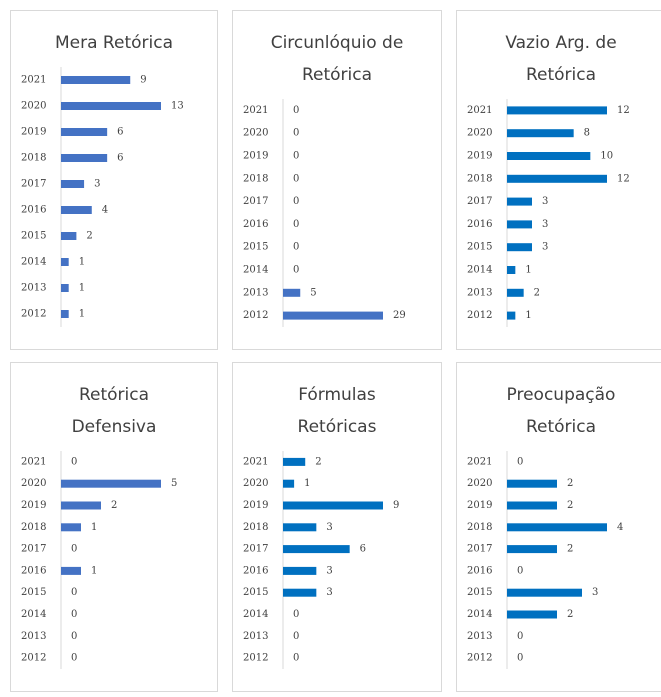  Describe the element at coordinates (313, 292) in the screenshot. I see `data-label: 5` at that location.